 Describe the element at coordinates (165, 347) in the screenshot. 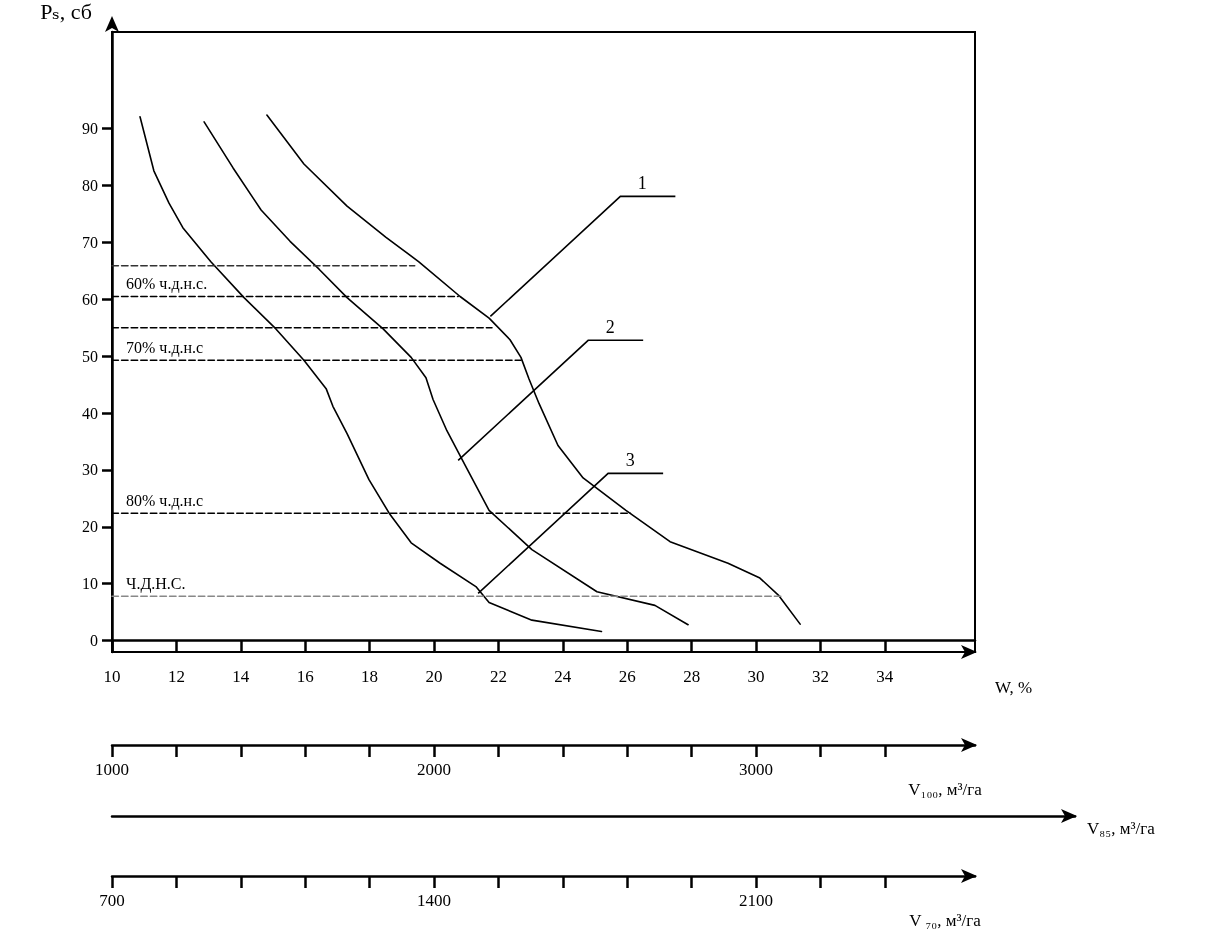

I see `annotation: 70% ч.д.н.с` at that location.